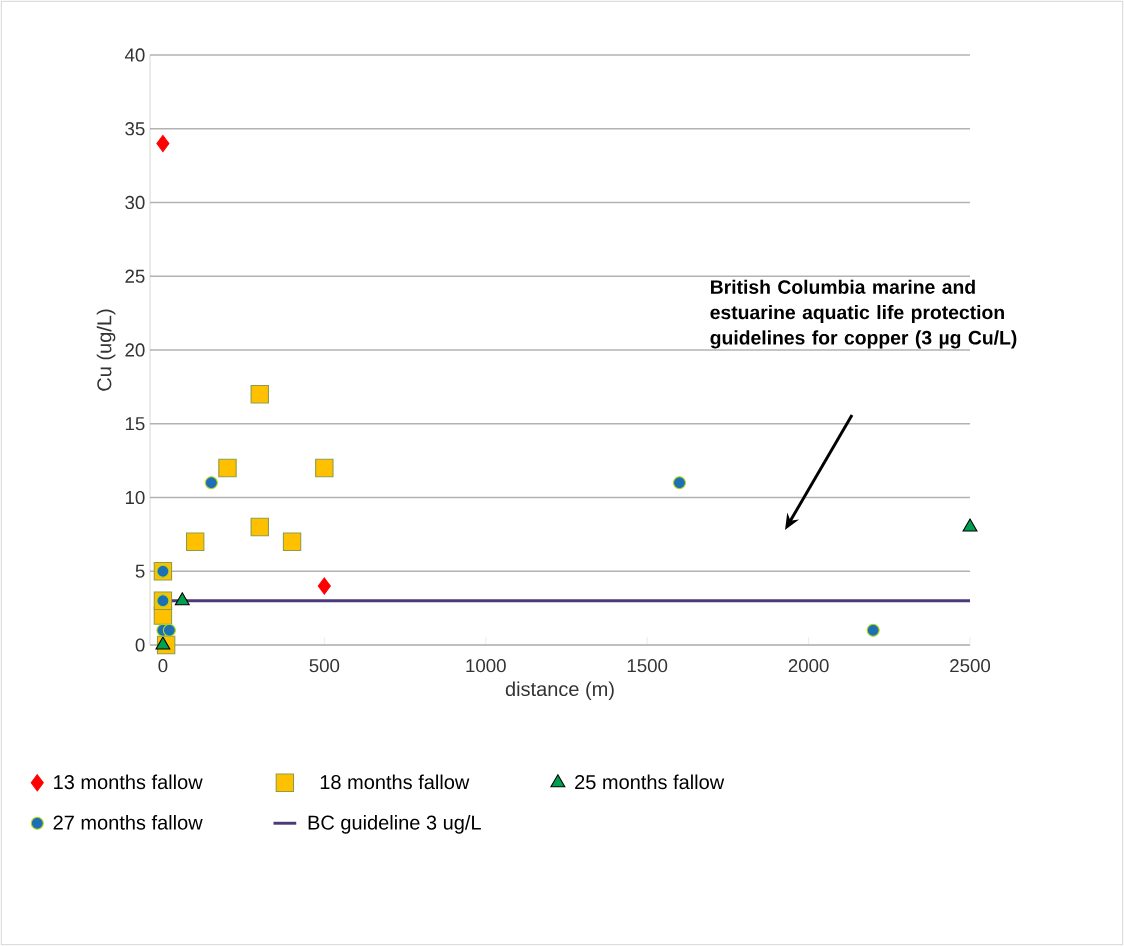 The image size is (1124, 946). Describe the element at coordinates (128, 822) in the screenshot. I see `legend-label: 27 months fallow` at that location.